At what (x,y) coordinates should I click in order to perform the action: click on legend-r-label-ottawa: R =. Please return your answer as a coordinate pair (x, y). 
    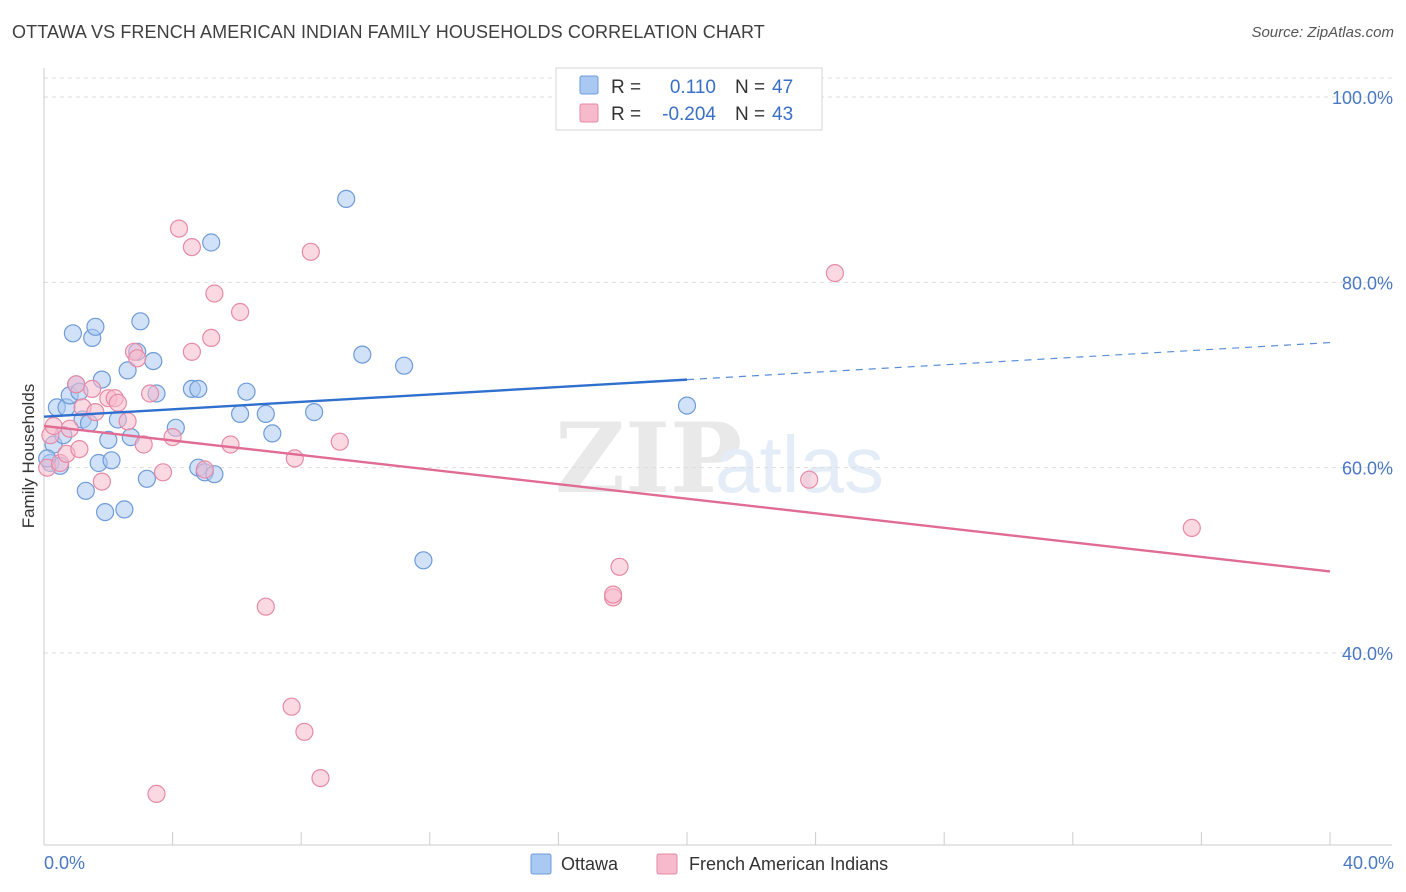
    Looking at the image, I should click on (626, 87).